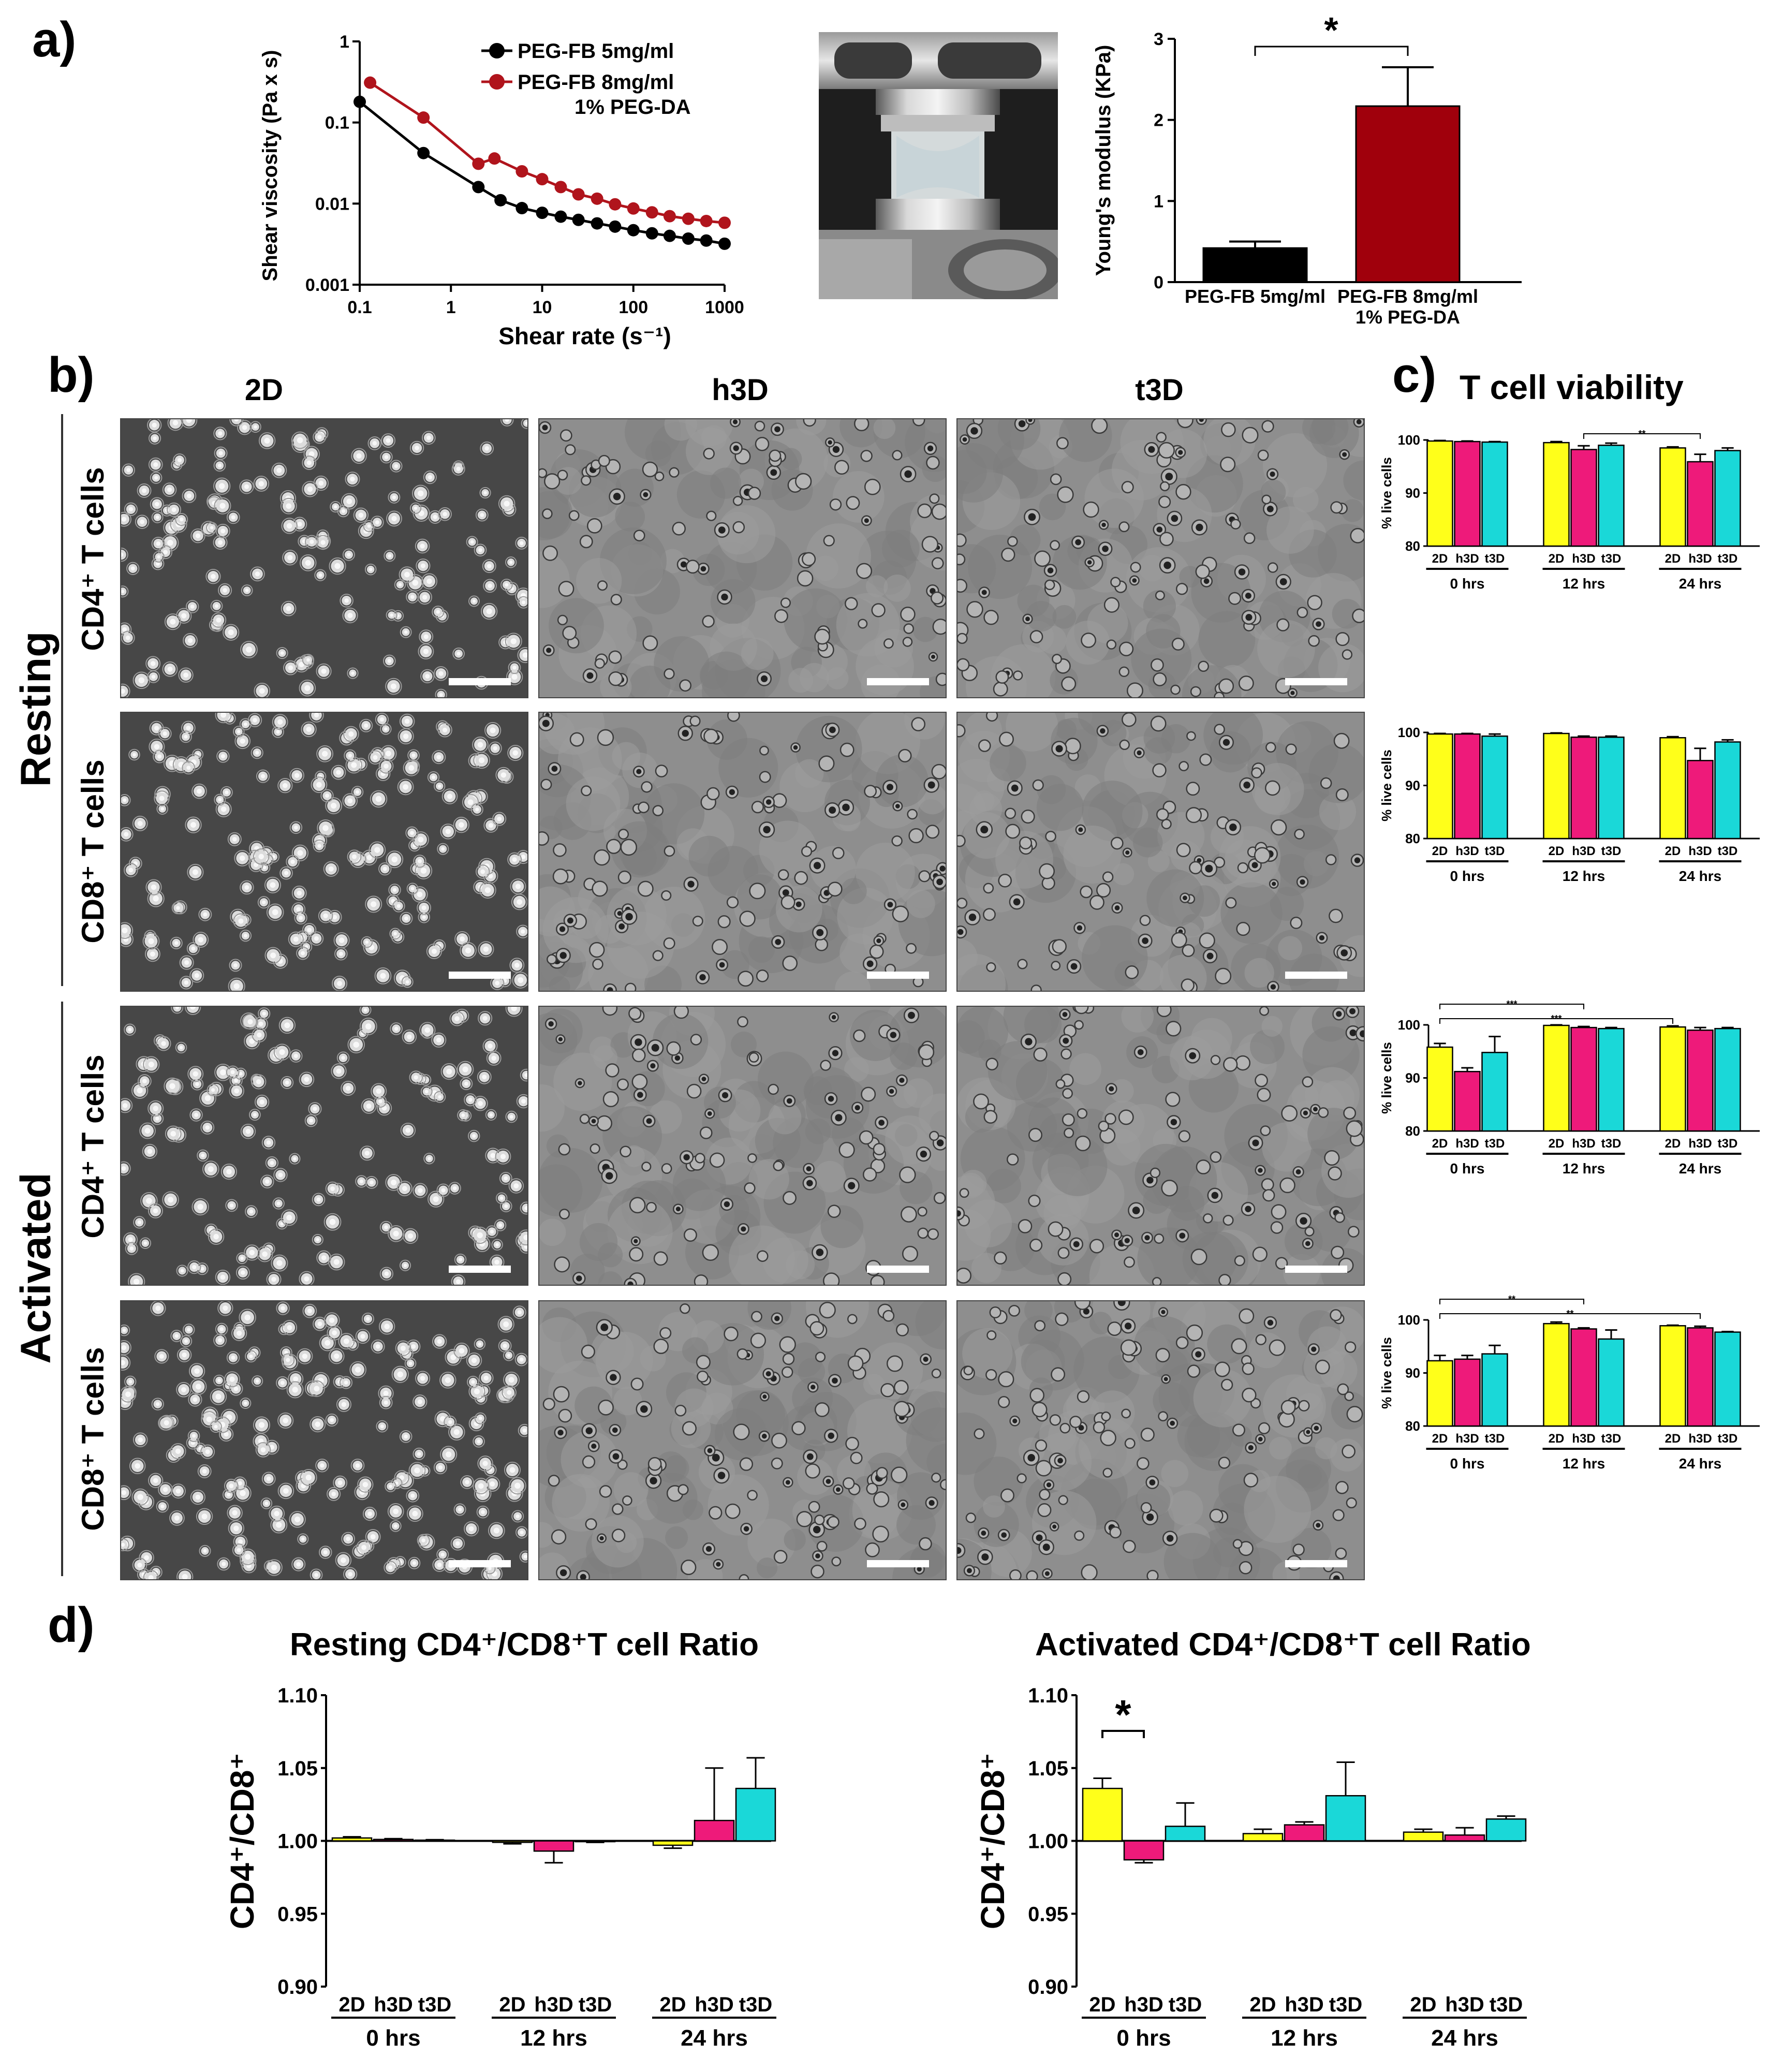  Describe the element at coordinates (264, 390) in the screenshot. I see `col-label-2d: 2D` at that location.